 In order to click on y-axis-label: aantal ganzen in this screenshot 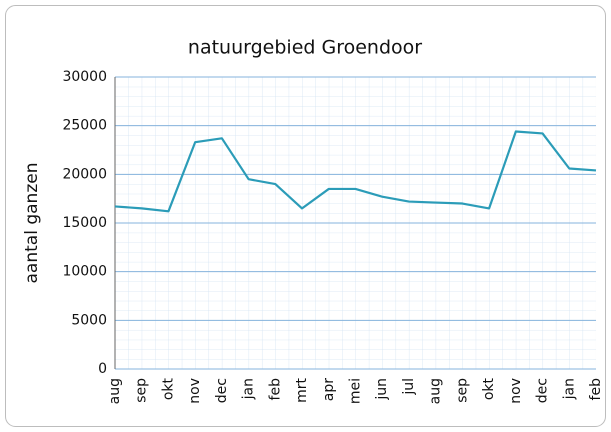, I will do `click(32, 223)`.